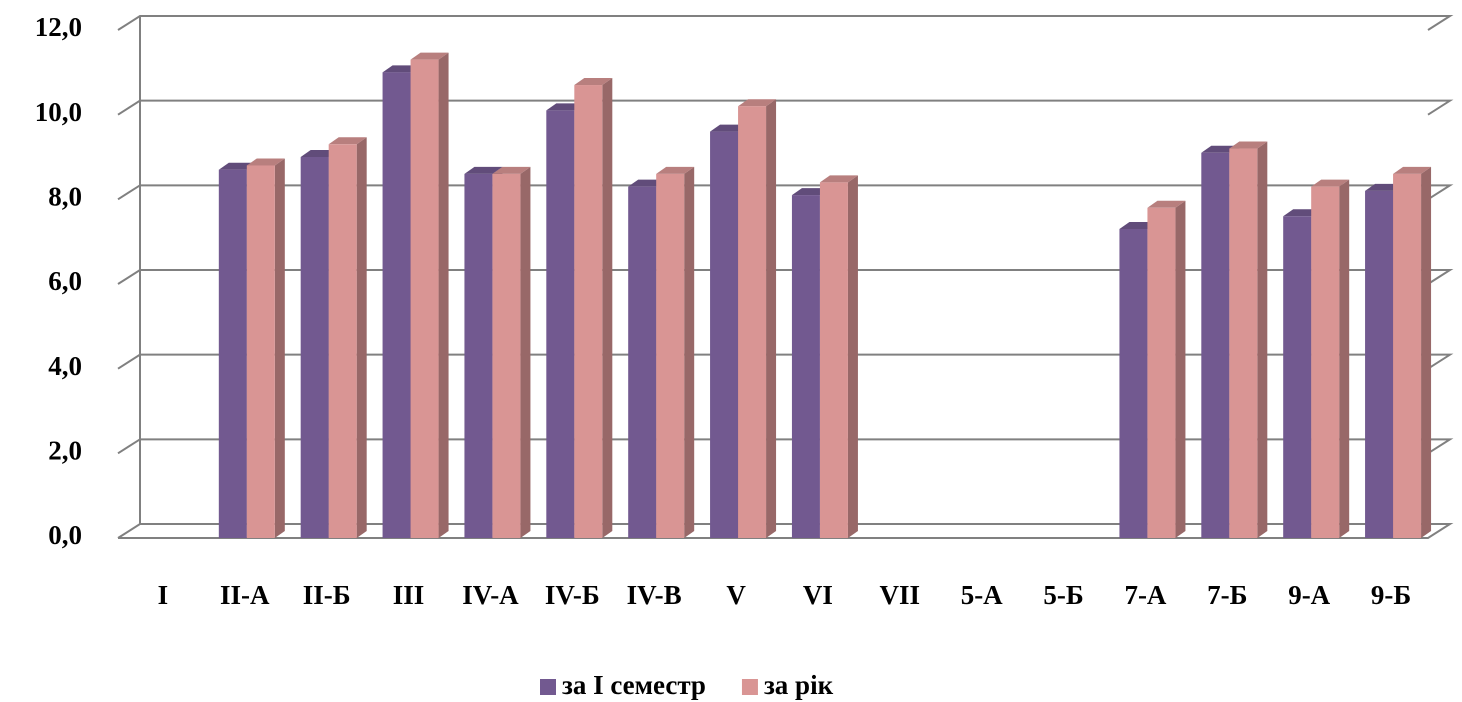  I want to click on x-tick-label: II-А, so click(245, 595).